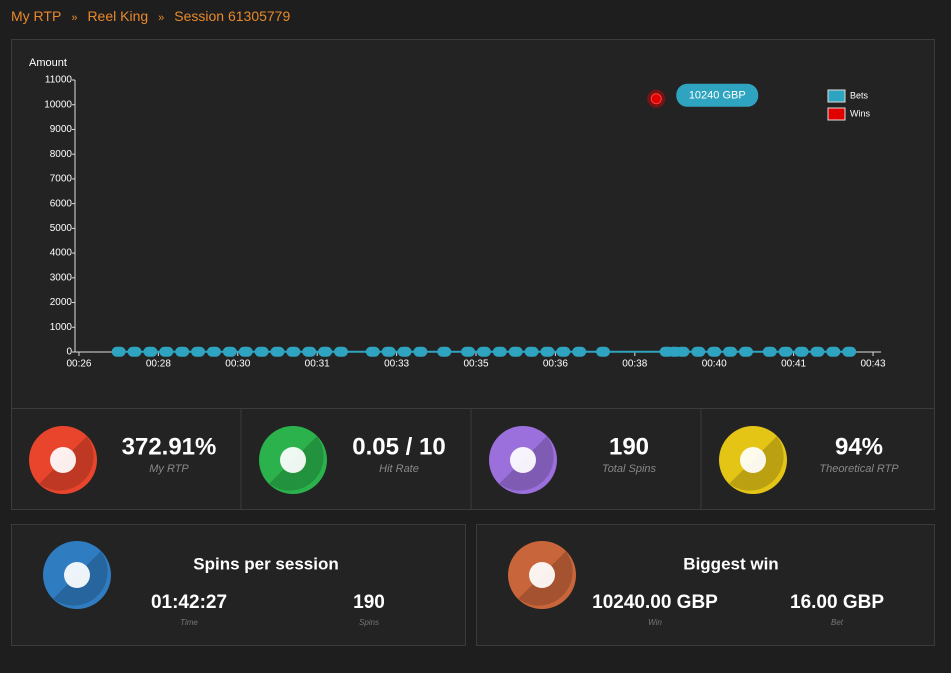 This screenshot has height=673, width=951. Describe the element at coordinates (58, 104) in the screenshot. I see `y-tick-label: 10000` at that location.